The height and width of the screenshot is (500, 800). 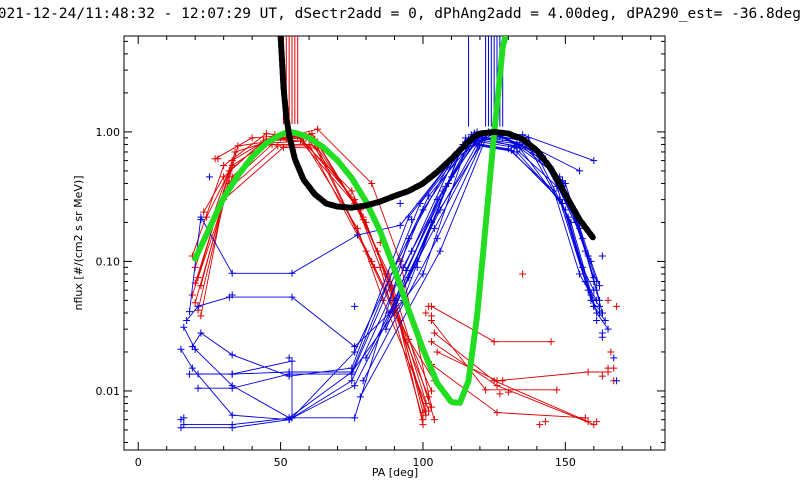 I want to click on y-tick-label: 1.00, so click(x=108, y=132).